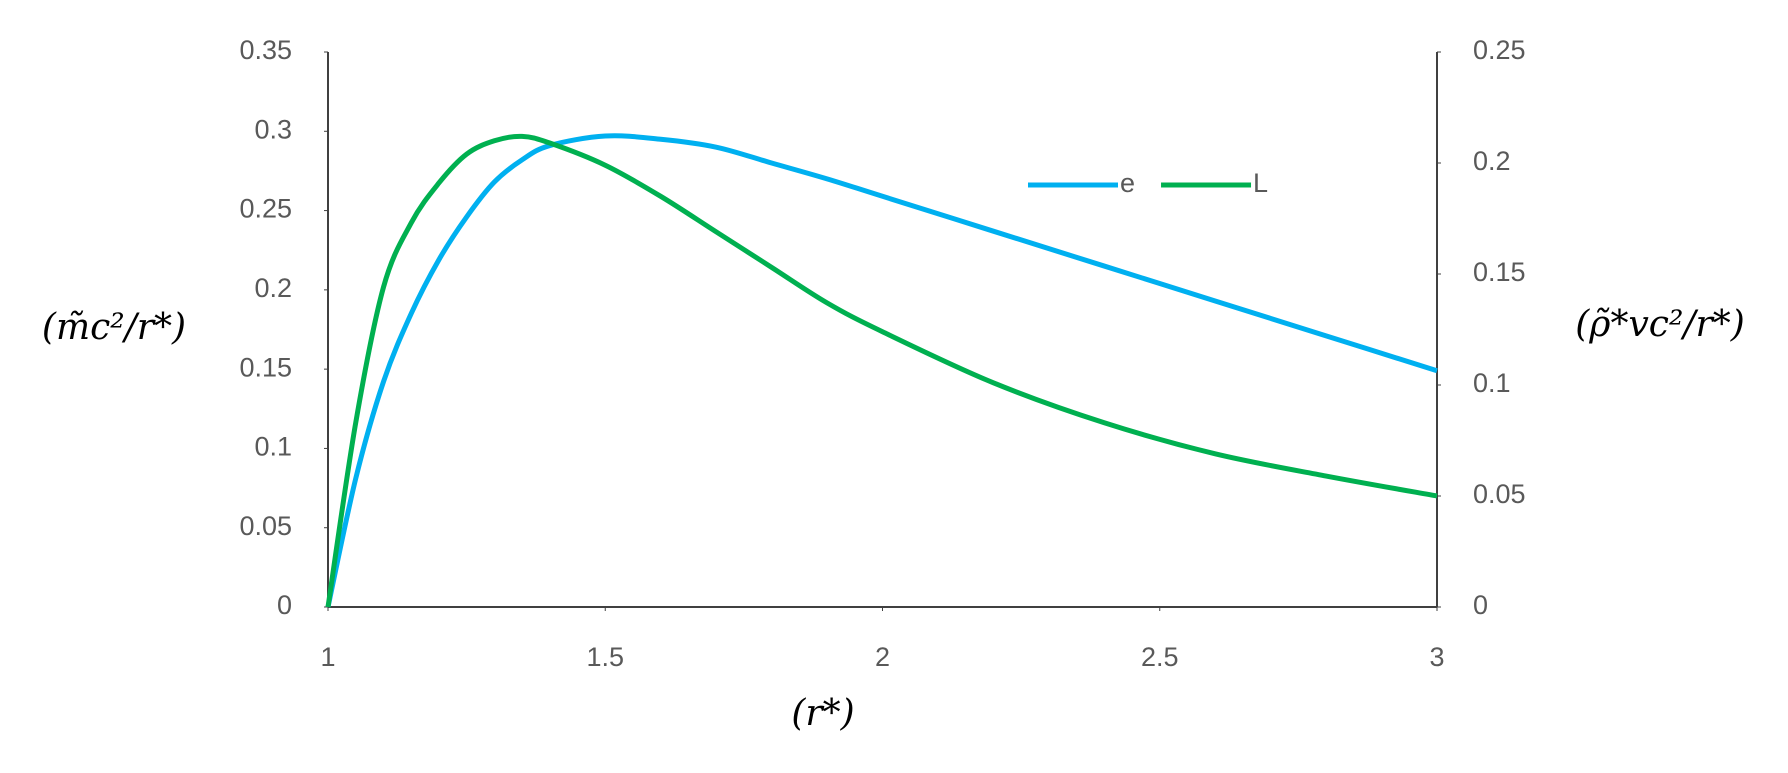  Describe the element at coordinates (265, 209) in the screenshot. I see `y-tick-label: 0.25` at that location.